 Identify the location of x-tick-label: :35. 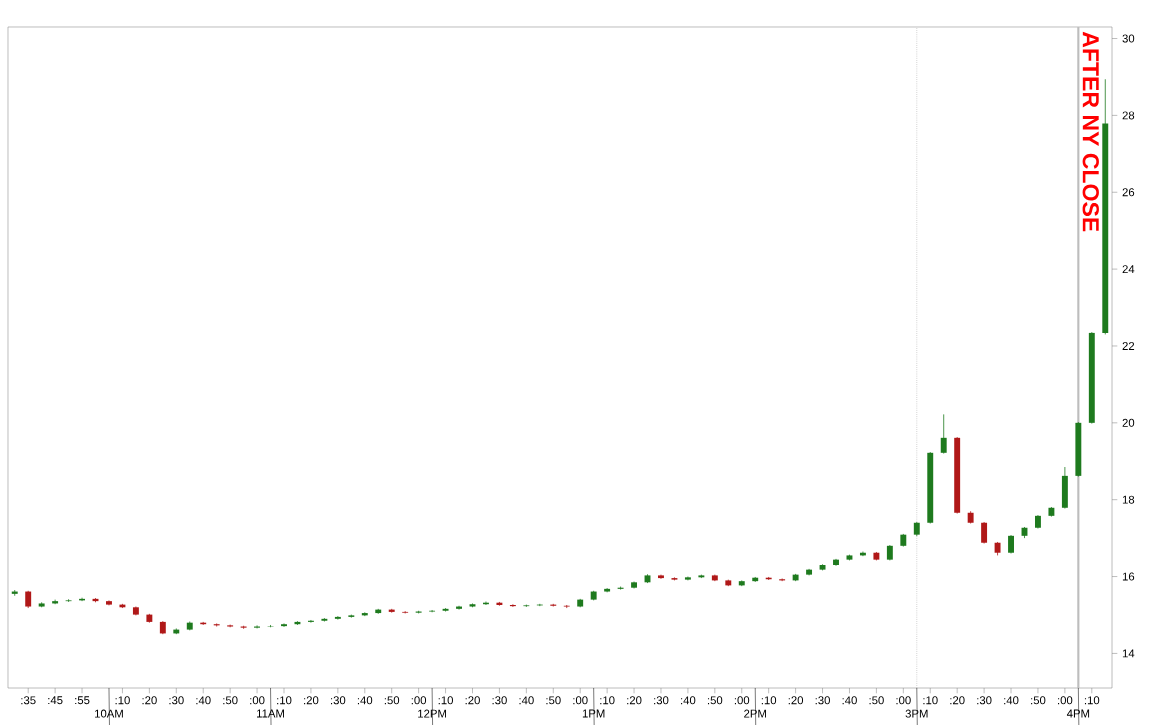
(28, 700).